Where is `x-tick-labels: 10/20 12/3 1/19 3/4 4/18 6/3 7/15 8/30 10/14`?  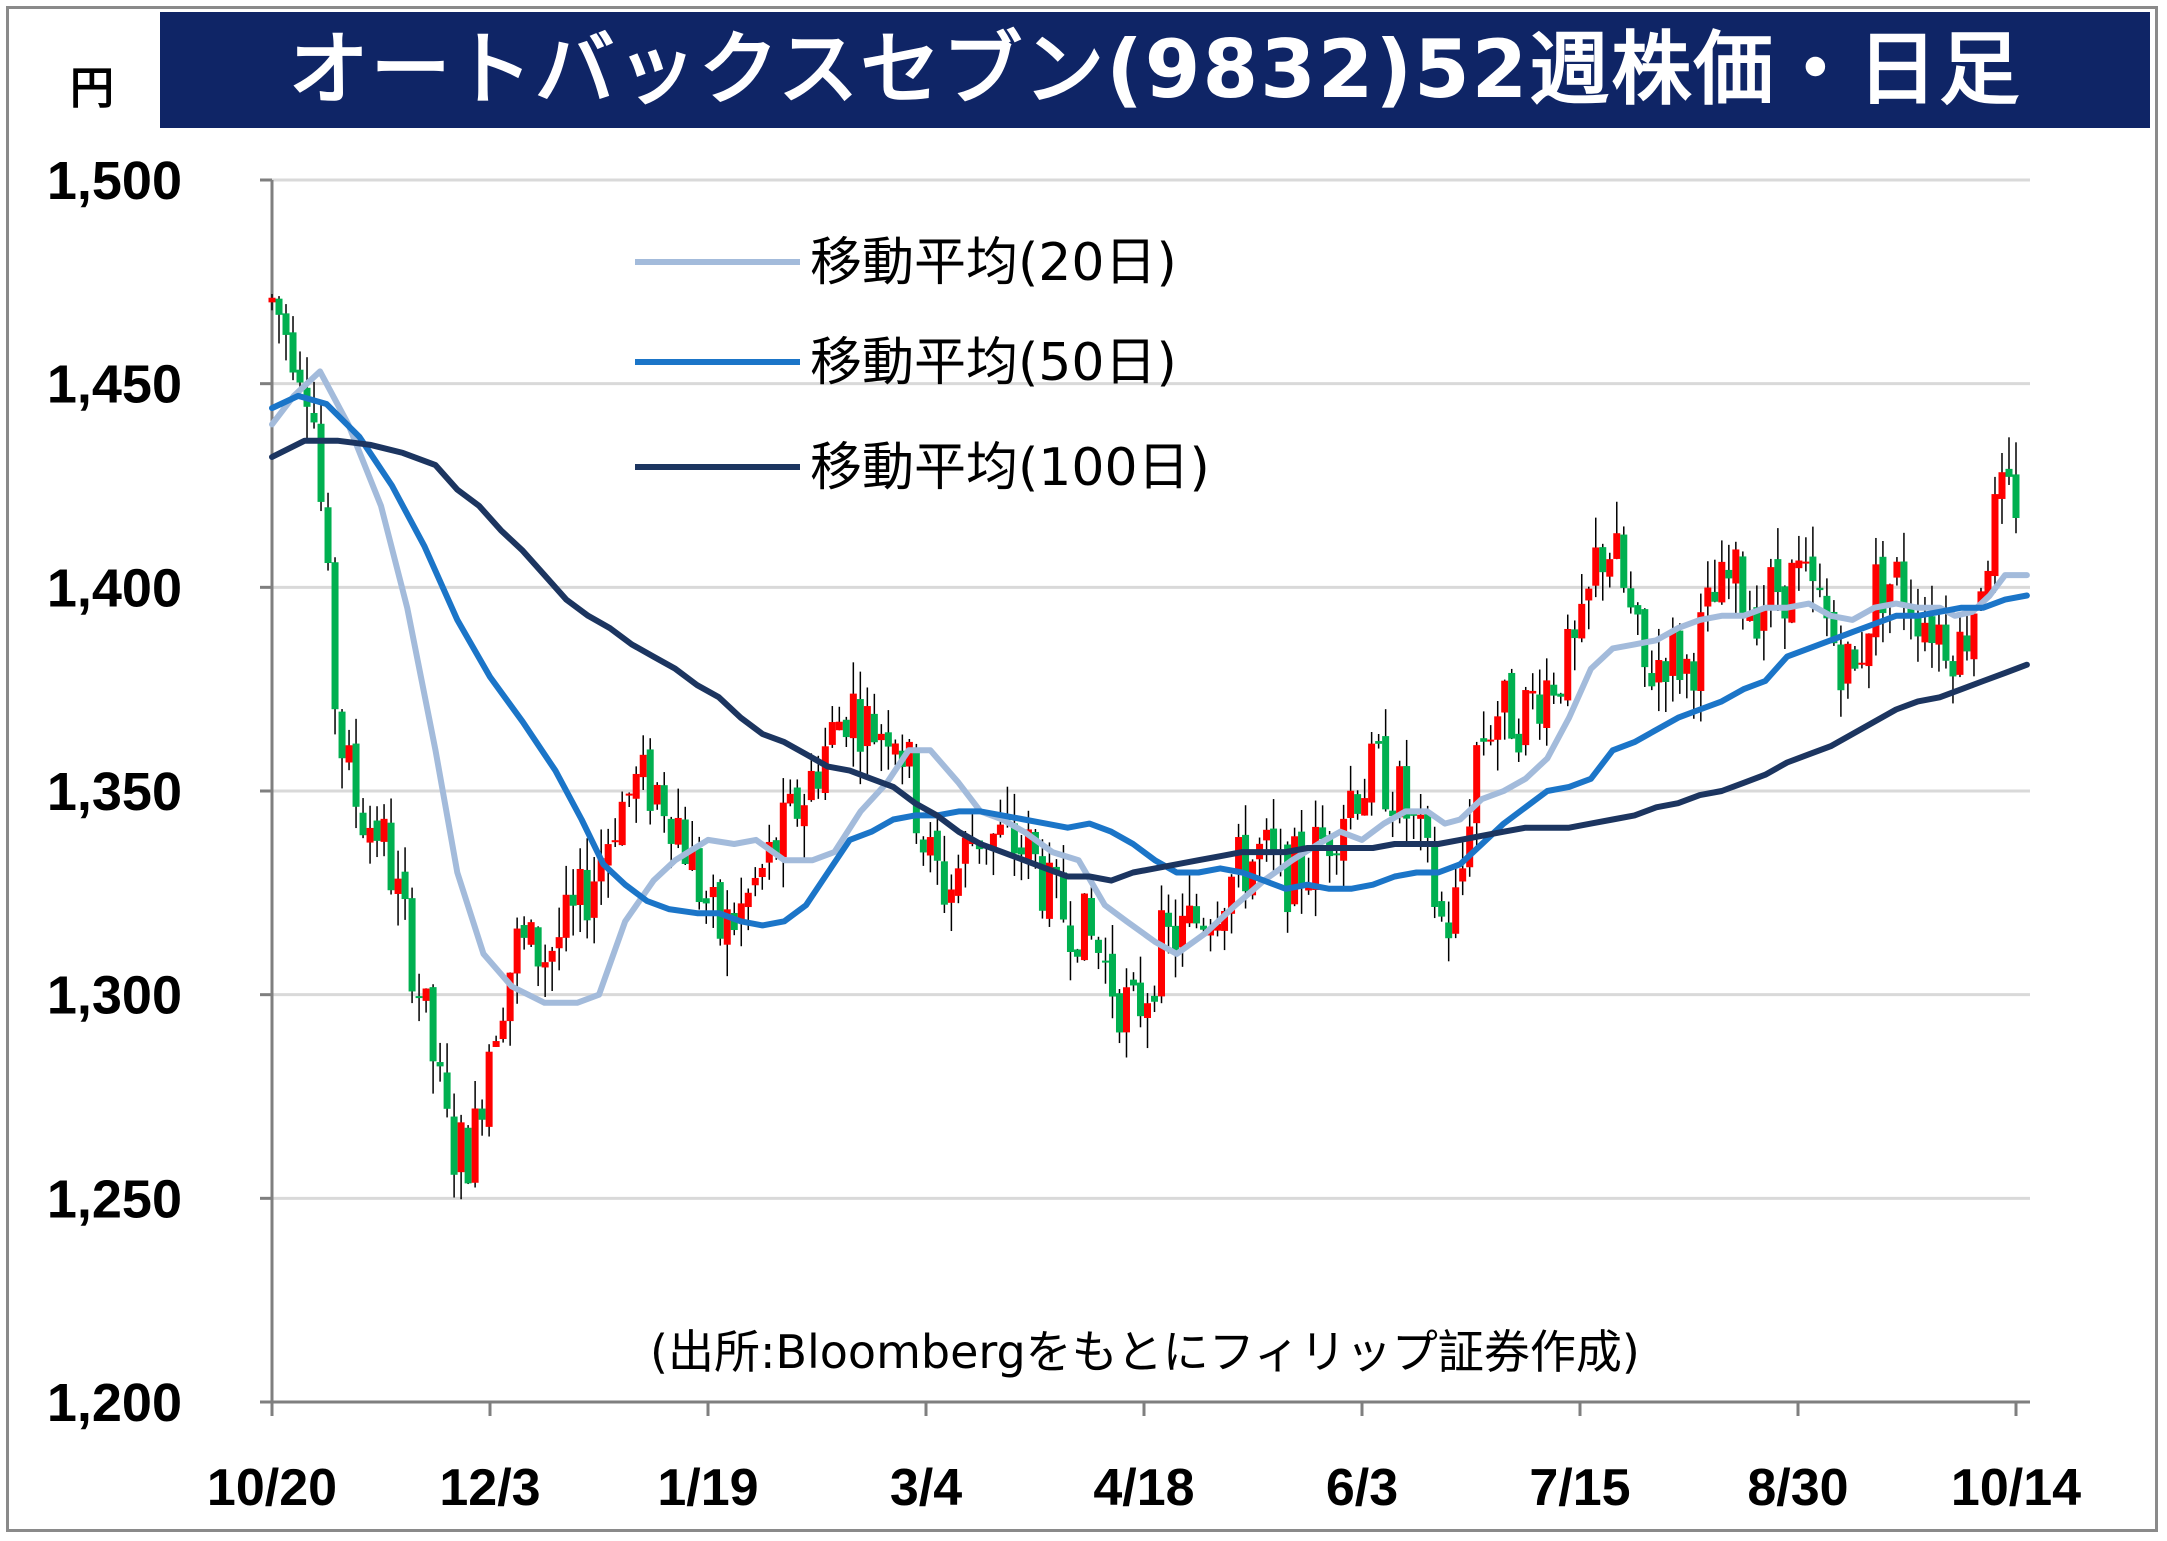 x-tick-labels: 10/20 12/3 1/19 3/4 4/18 6/3 7/15 8/30 10/14 is located at coordinates (1144, 1488).